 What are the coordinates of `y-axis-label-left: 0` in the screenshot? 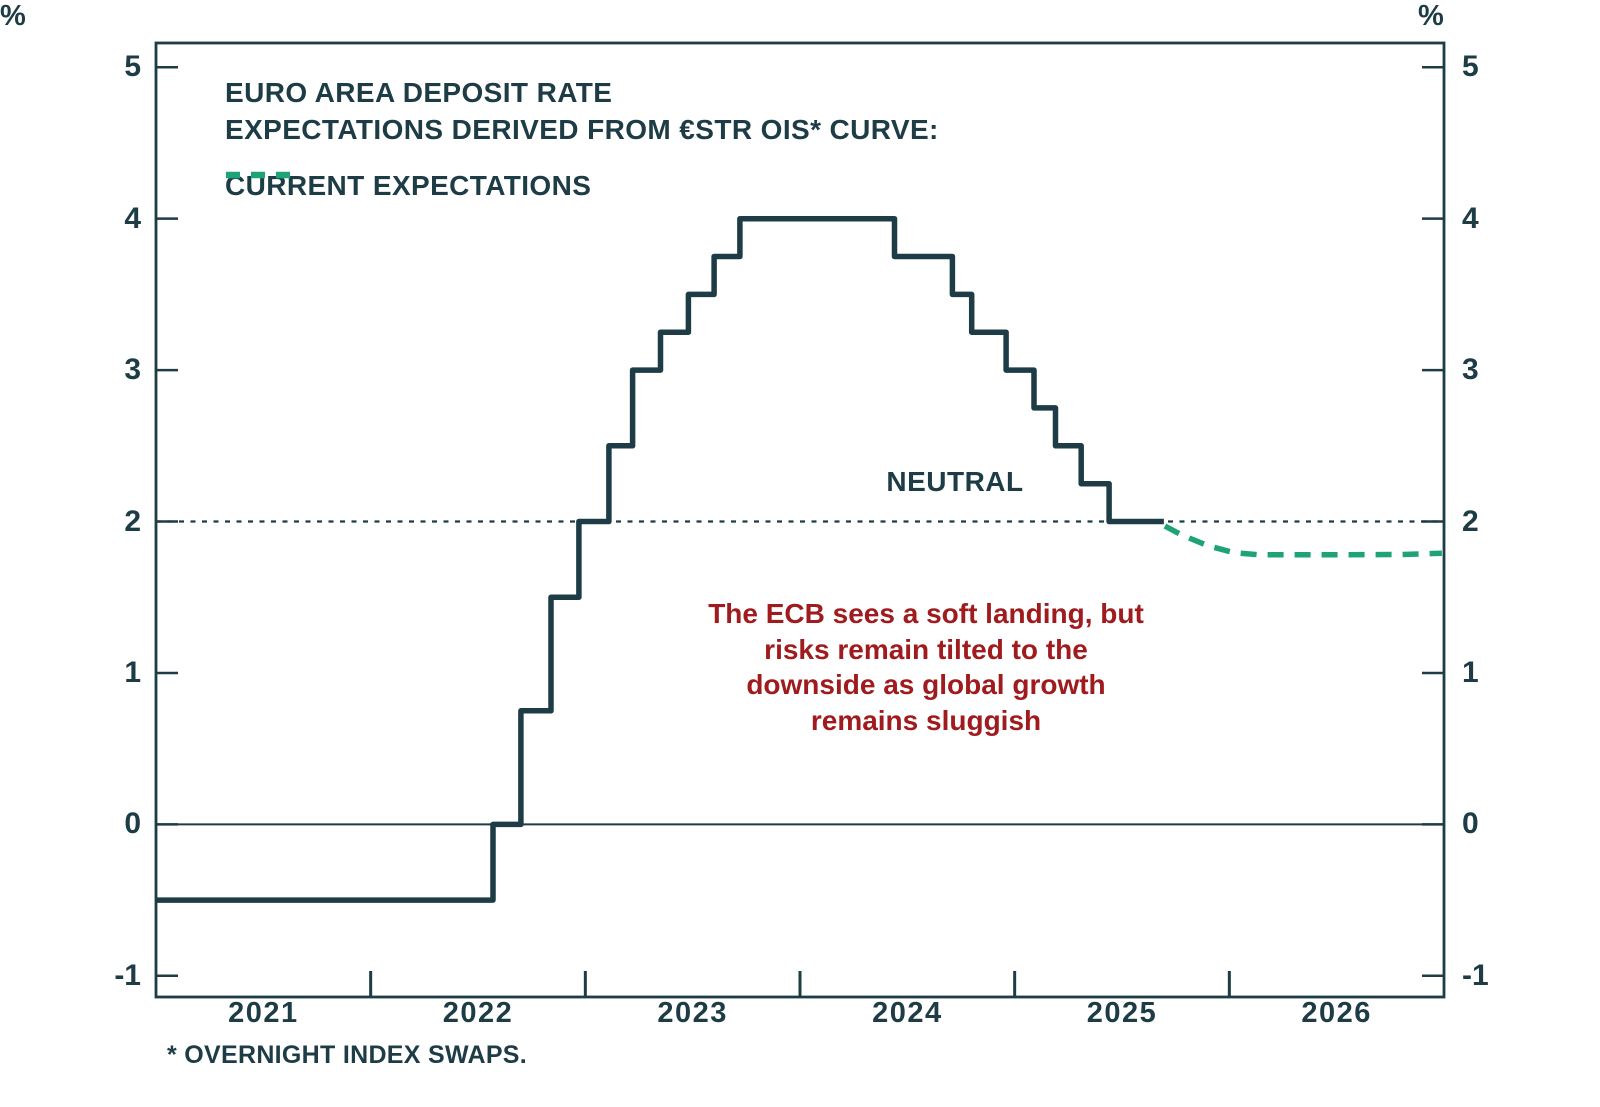 It's located at (132, 824).